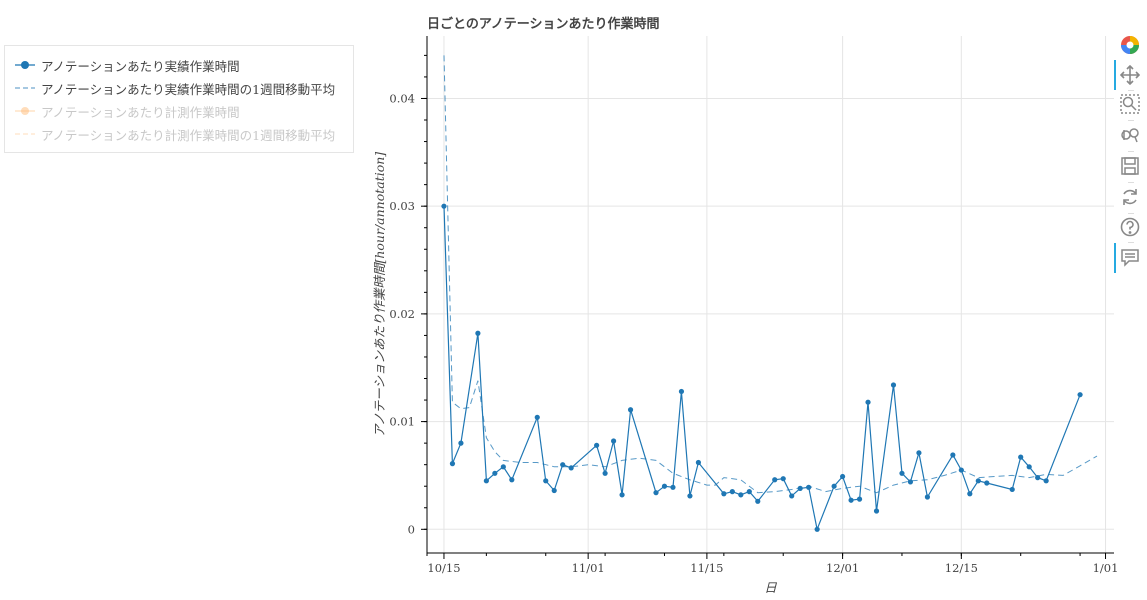 This screenshot has width=1147, height=600. Describe the element at coordinates (1130, 258) in the screenshot. I see `hover-icon` at that location.